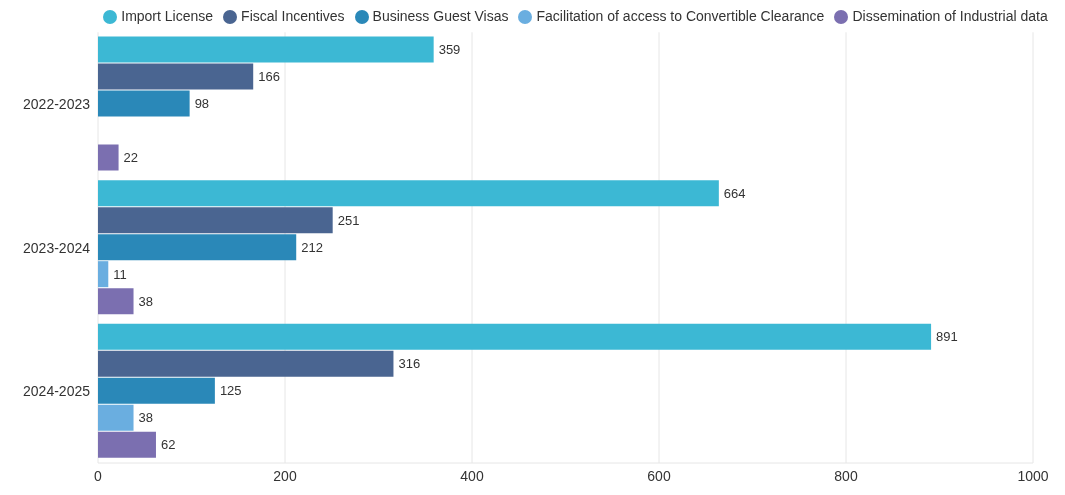  What do you see at coordinates (120, 274) in the screenshot?
I see `data-label: 11` at bounding box center [120, 274].